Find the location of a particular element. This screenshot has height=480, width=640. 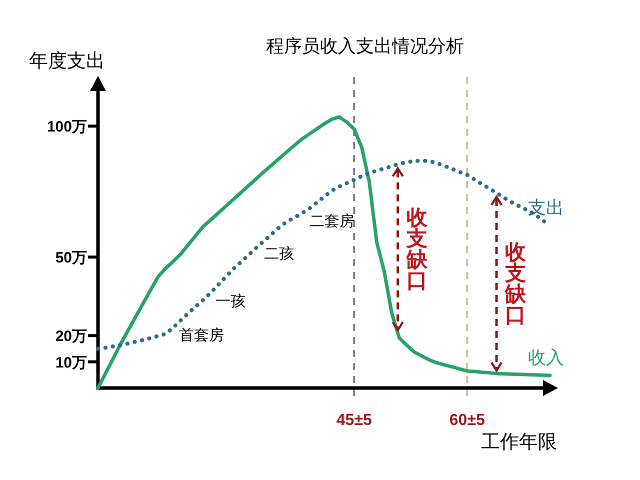

y-tick-label: 20万 is located at coordinates (71, 337).